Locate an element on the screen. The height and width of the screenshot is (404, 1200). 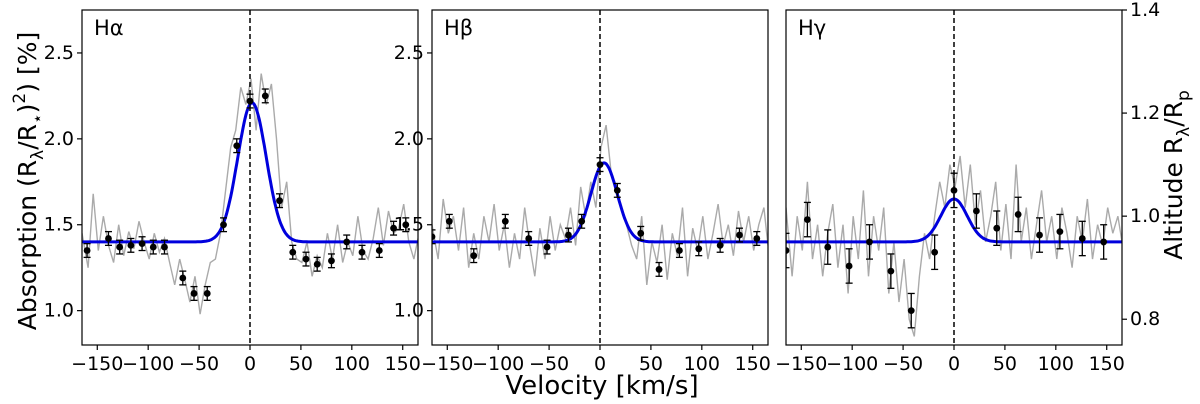
panel-label: Hα is located at coordinates (109, 28).